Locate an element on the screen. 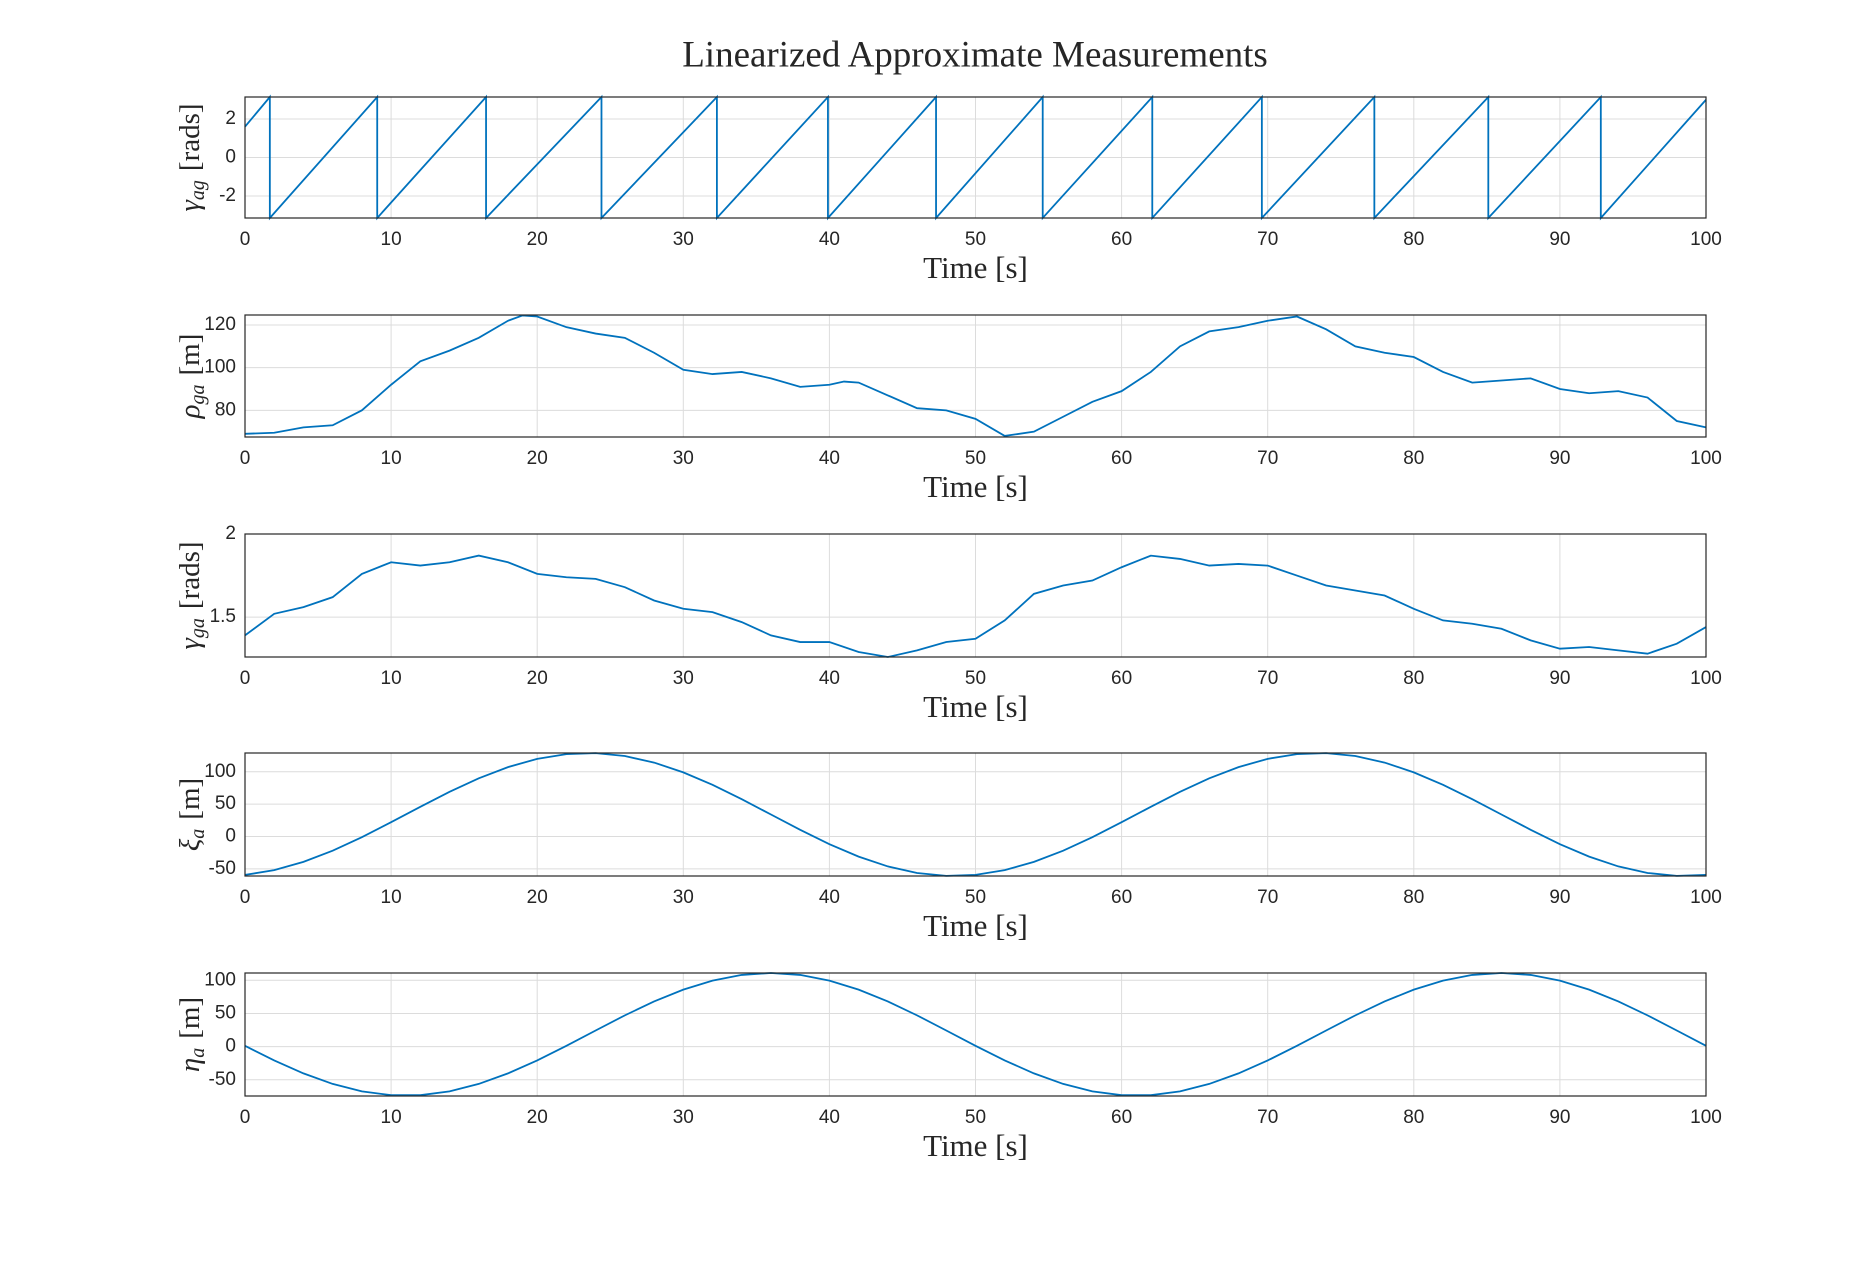 The height and width of the screenshot is (1262, 1876). y-axis-label: γag [rads] is located at coordinates (191, 157).